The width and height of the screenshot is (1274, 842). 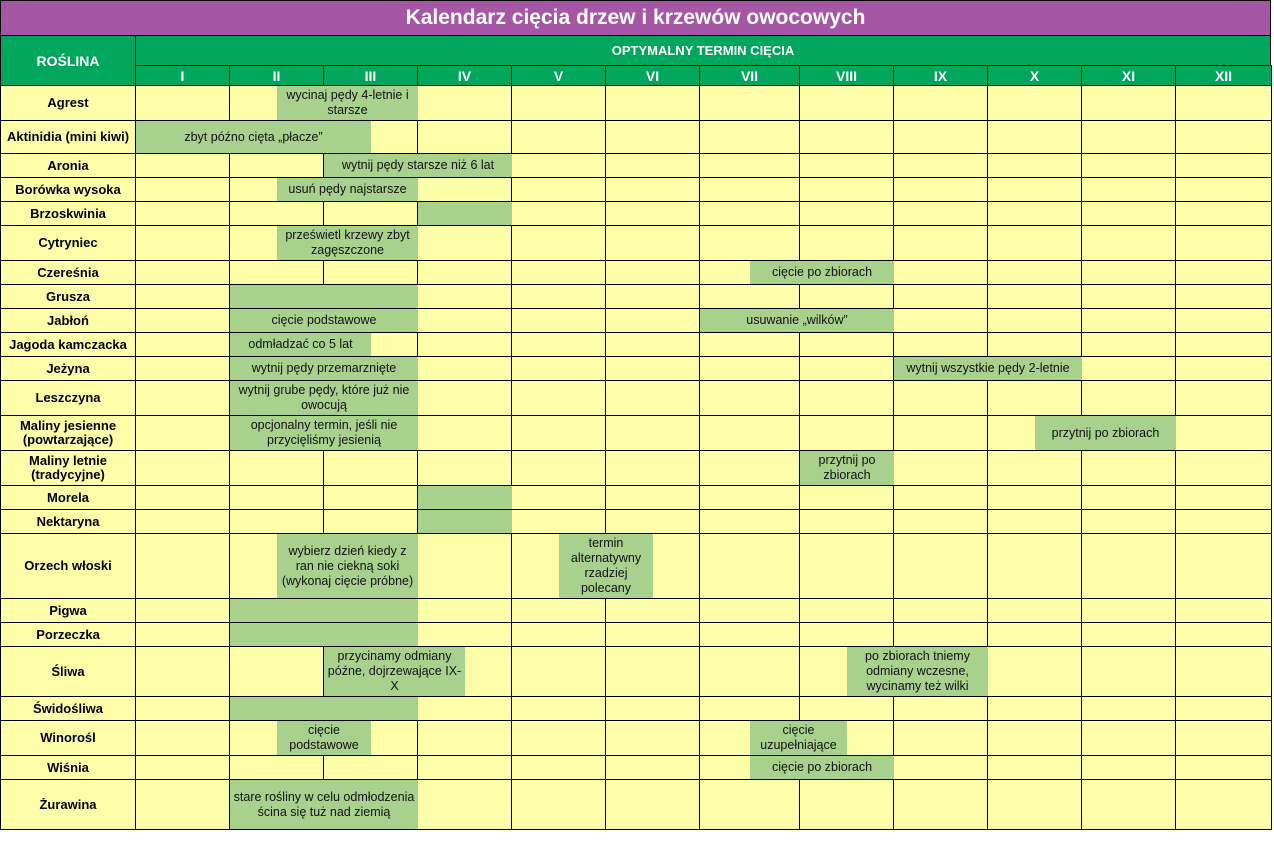 What do you see at coordinates (68, 165) in the screenshot?
I see `plant-name: Aronia` at bounding box center [68, 165].